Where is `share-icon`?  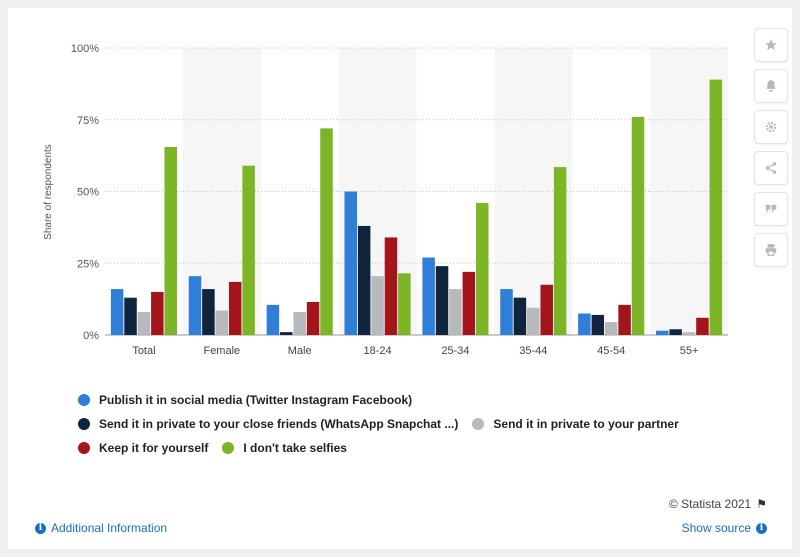 share-icon is located at coordinates (771, 168).